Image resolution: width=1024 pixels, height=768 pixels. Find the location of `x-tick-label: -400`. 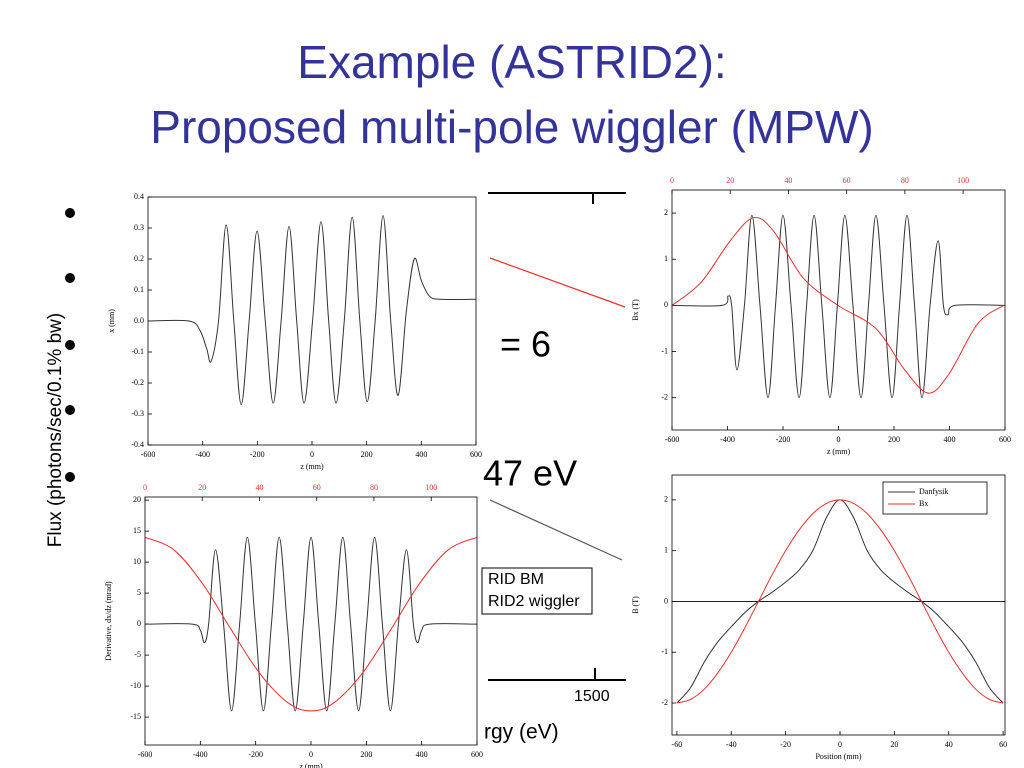

x-tick-label: -400 is located at coordinates (202, 454).